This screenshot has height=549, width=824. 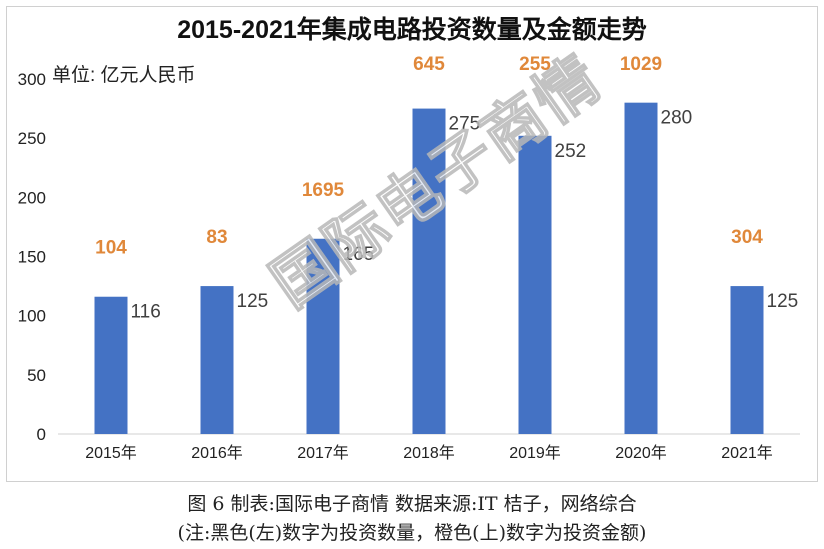 I want to click on x-tick-label: 2017年, so click(x=323, y=453).